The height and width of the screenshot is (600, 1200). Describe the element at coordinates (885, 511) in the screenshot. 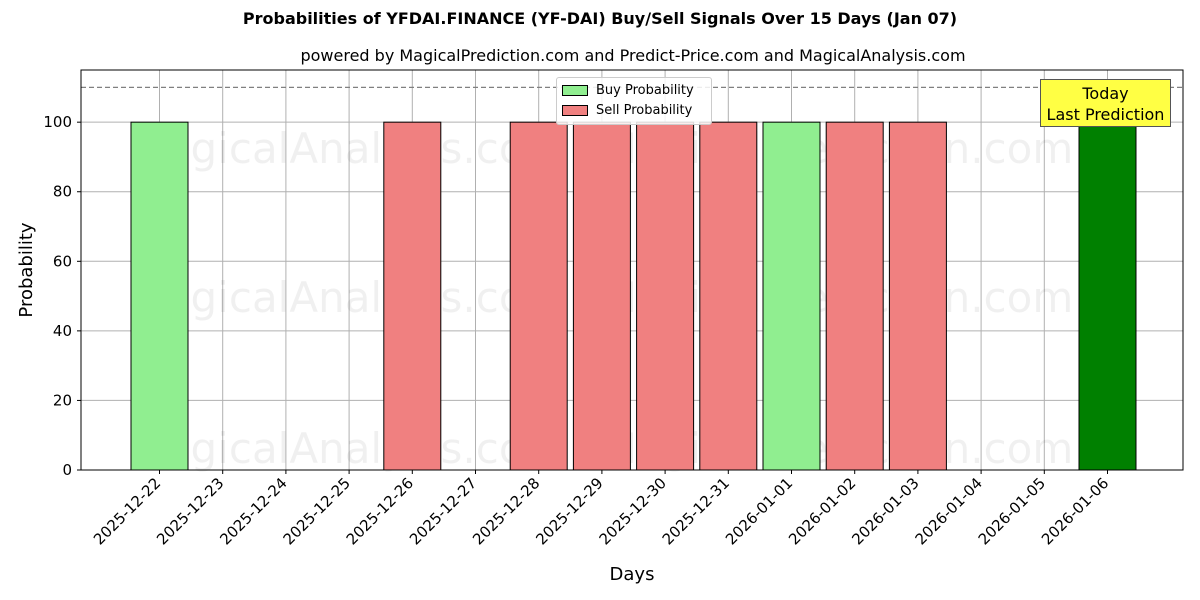

I see `x-tick-label: 2026-01-03` at that location.